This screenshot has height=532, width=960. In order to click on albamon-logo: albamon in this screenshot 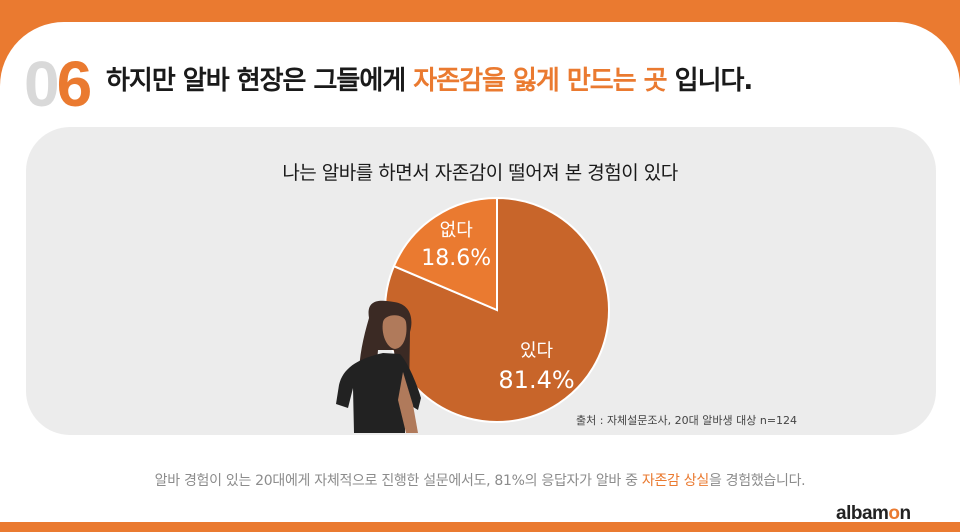, I will do `click(873, 514)`.